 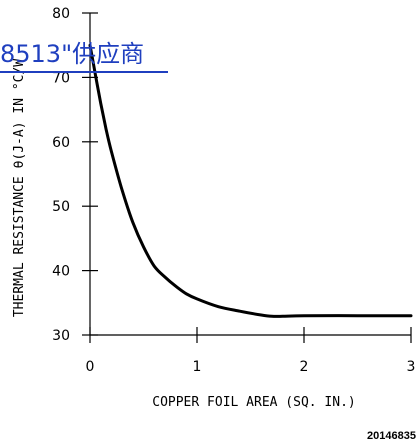 I want to click on watermark-text: 8513"供应商, so click(x=72, y=54).